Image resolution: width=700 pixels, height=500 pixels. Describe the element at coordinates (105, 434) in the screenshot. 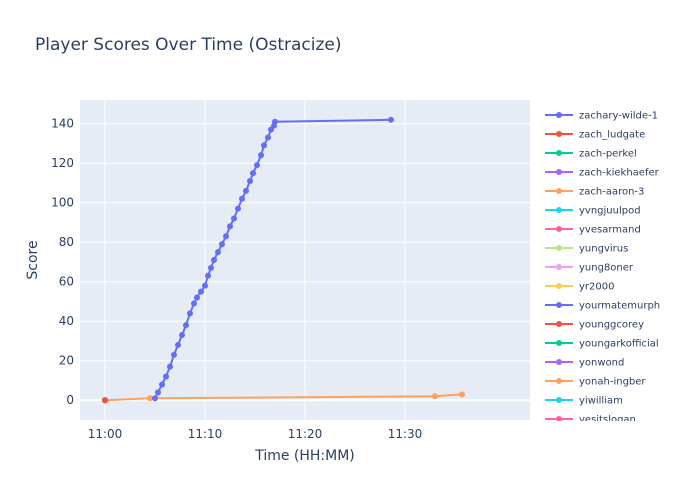

I see `x-tick-label: 11:00` at that location.